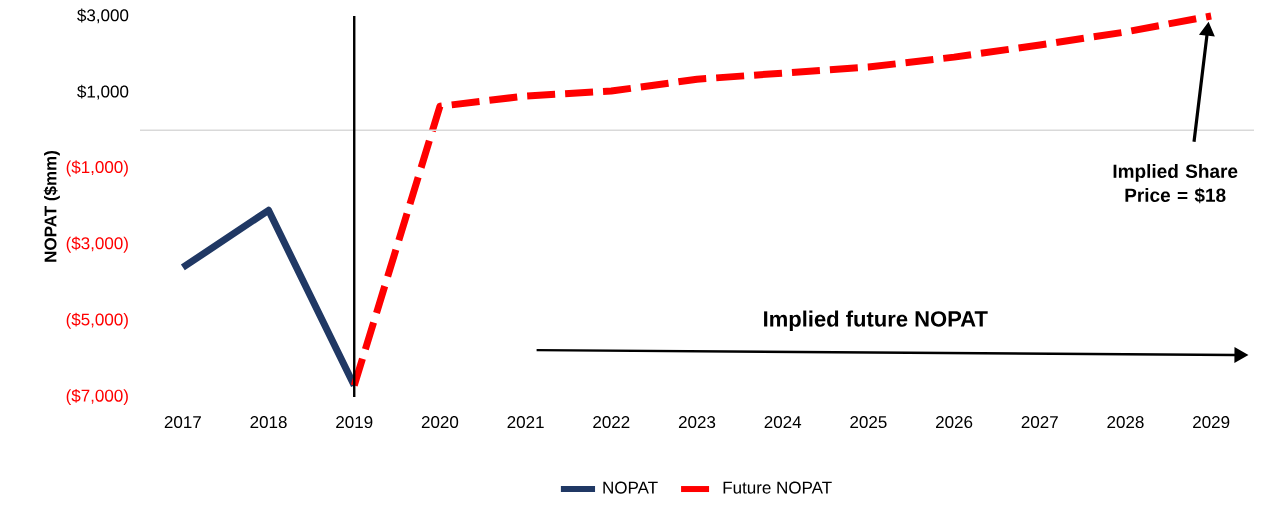  Describe the element at coordinates (1211, 422) in the screenshot. I see `x-tick-label: 2029` at that location.